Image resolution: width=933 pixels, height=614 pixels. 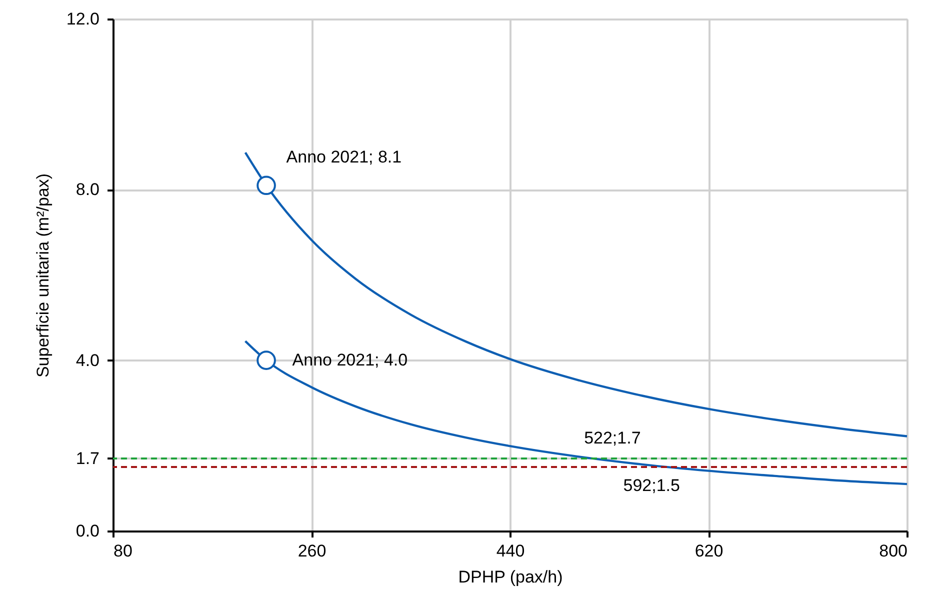 I want to click on x-tick-label: 440, so click(x=510, y=551).